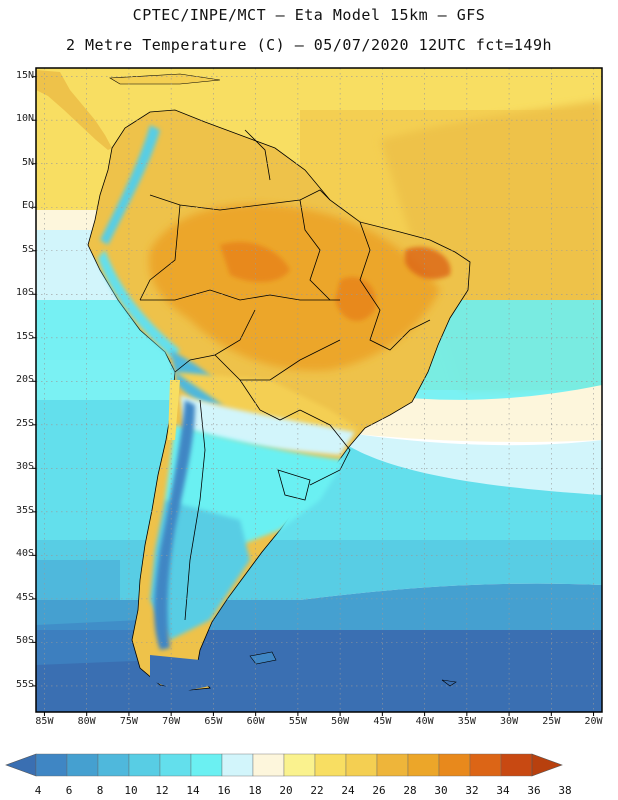  What do you see at coordinates (44, 721) in the screenshot?
I see `lon-label: 85W` at bounding box center [44, 721].